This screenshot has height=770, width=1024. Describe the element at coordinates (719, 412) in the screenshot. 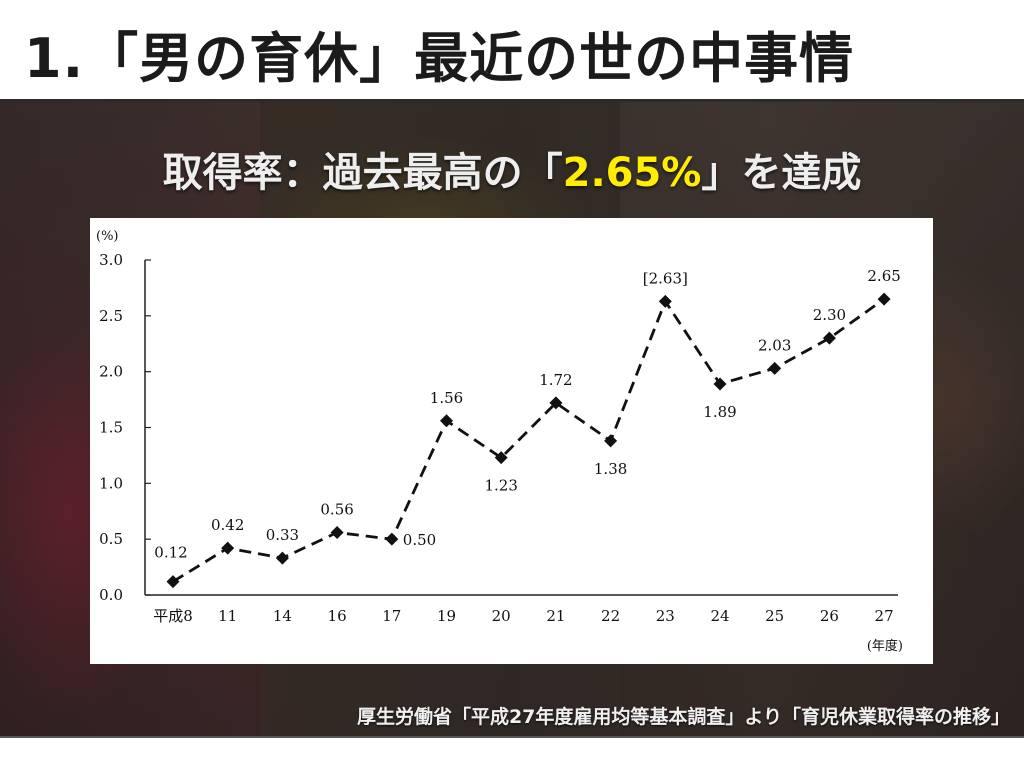

I see `data-label: 1.89` at that location.